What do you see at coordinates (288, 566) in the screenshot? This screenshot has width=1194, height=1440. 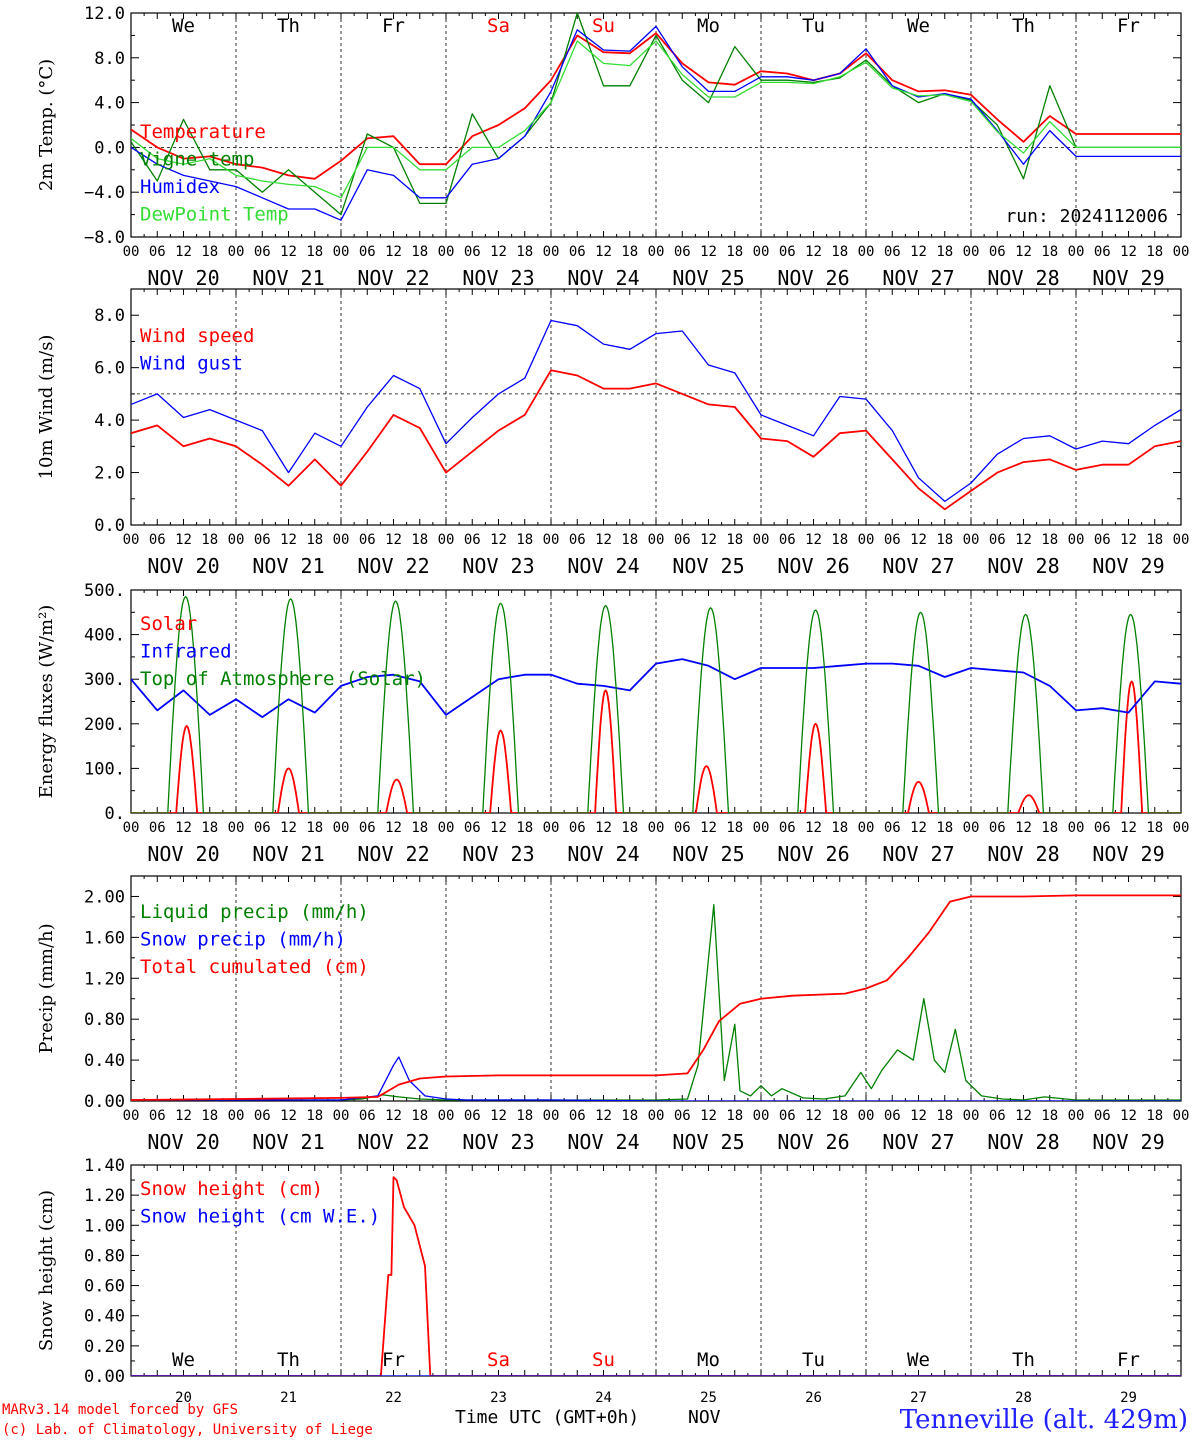 I see `date-label: NOV 21` at bounding box center [288, 566].